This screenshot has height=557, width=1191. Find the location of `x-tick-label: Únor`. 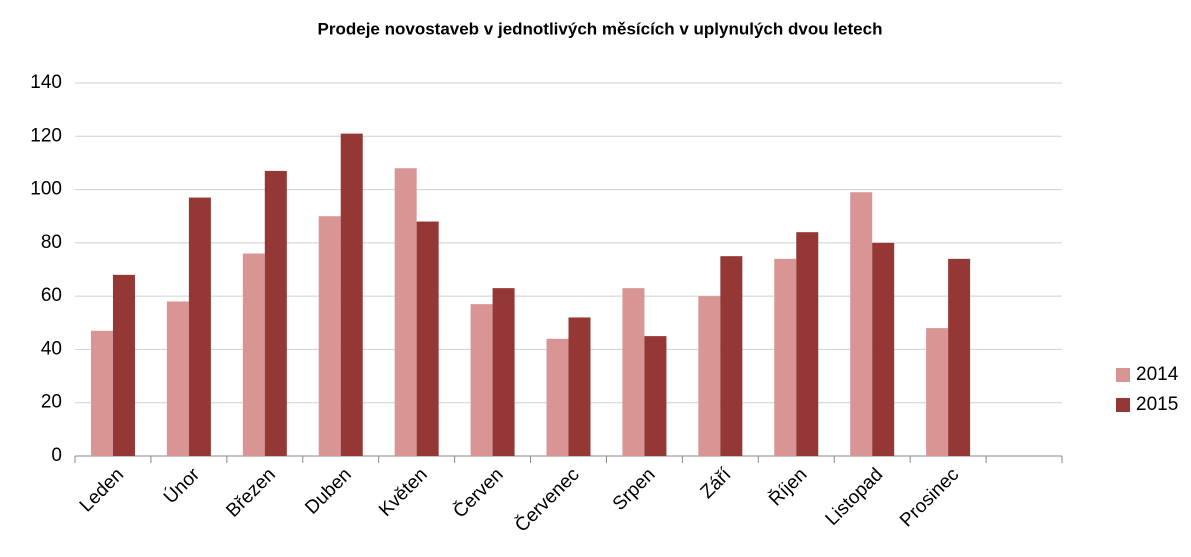

x-tick-label: Únor is located at coordinates (181, 485).